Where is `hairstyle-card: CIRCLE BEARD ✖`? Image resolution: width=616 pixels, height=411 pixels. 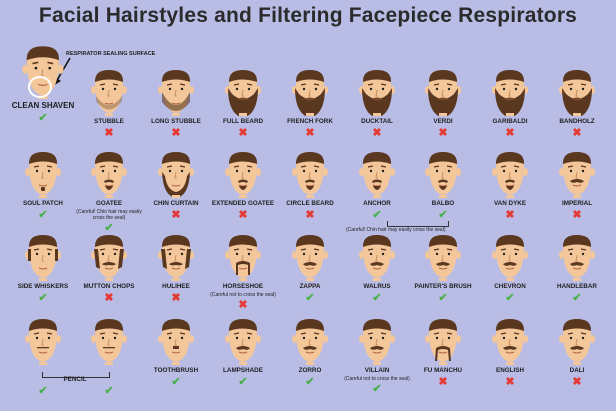
hairstyle-card: CIRCLE BEARD ✖ is located at coordinates (310, 190).